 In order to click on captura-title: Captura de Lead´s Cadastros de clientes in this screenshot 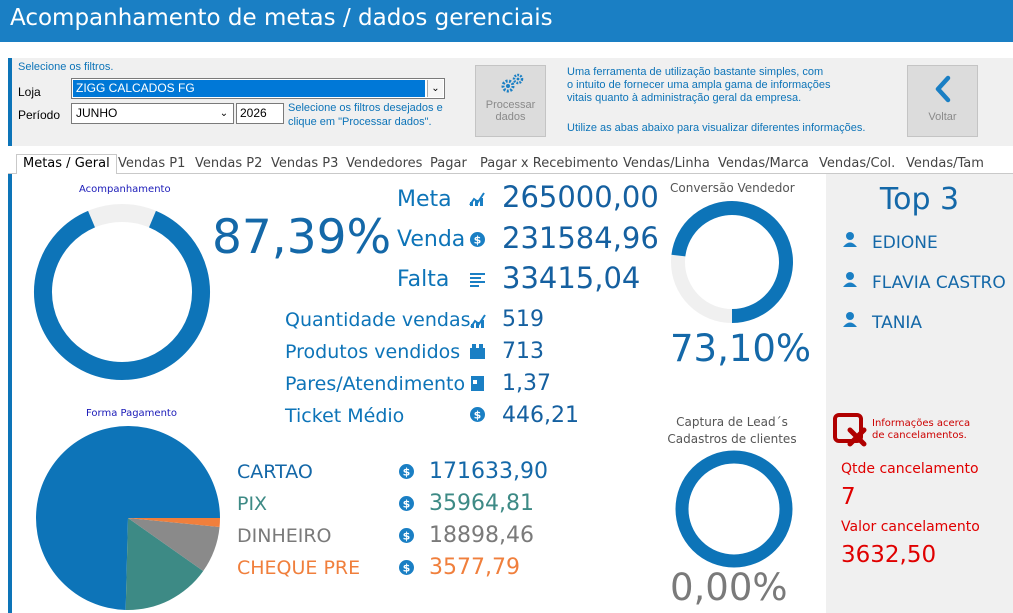, I will do `click(732, 430)`.